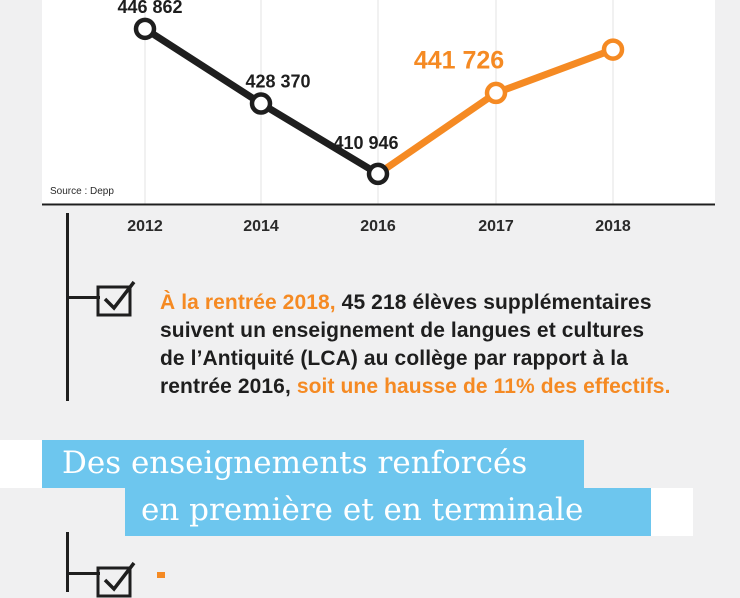 The height and width of the screenshot is (598, 740). Describe the element at coordinates (378, 174) in the screenshot. I see `data-point-2016` at that location.